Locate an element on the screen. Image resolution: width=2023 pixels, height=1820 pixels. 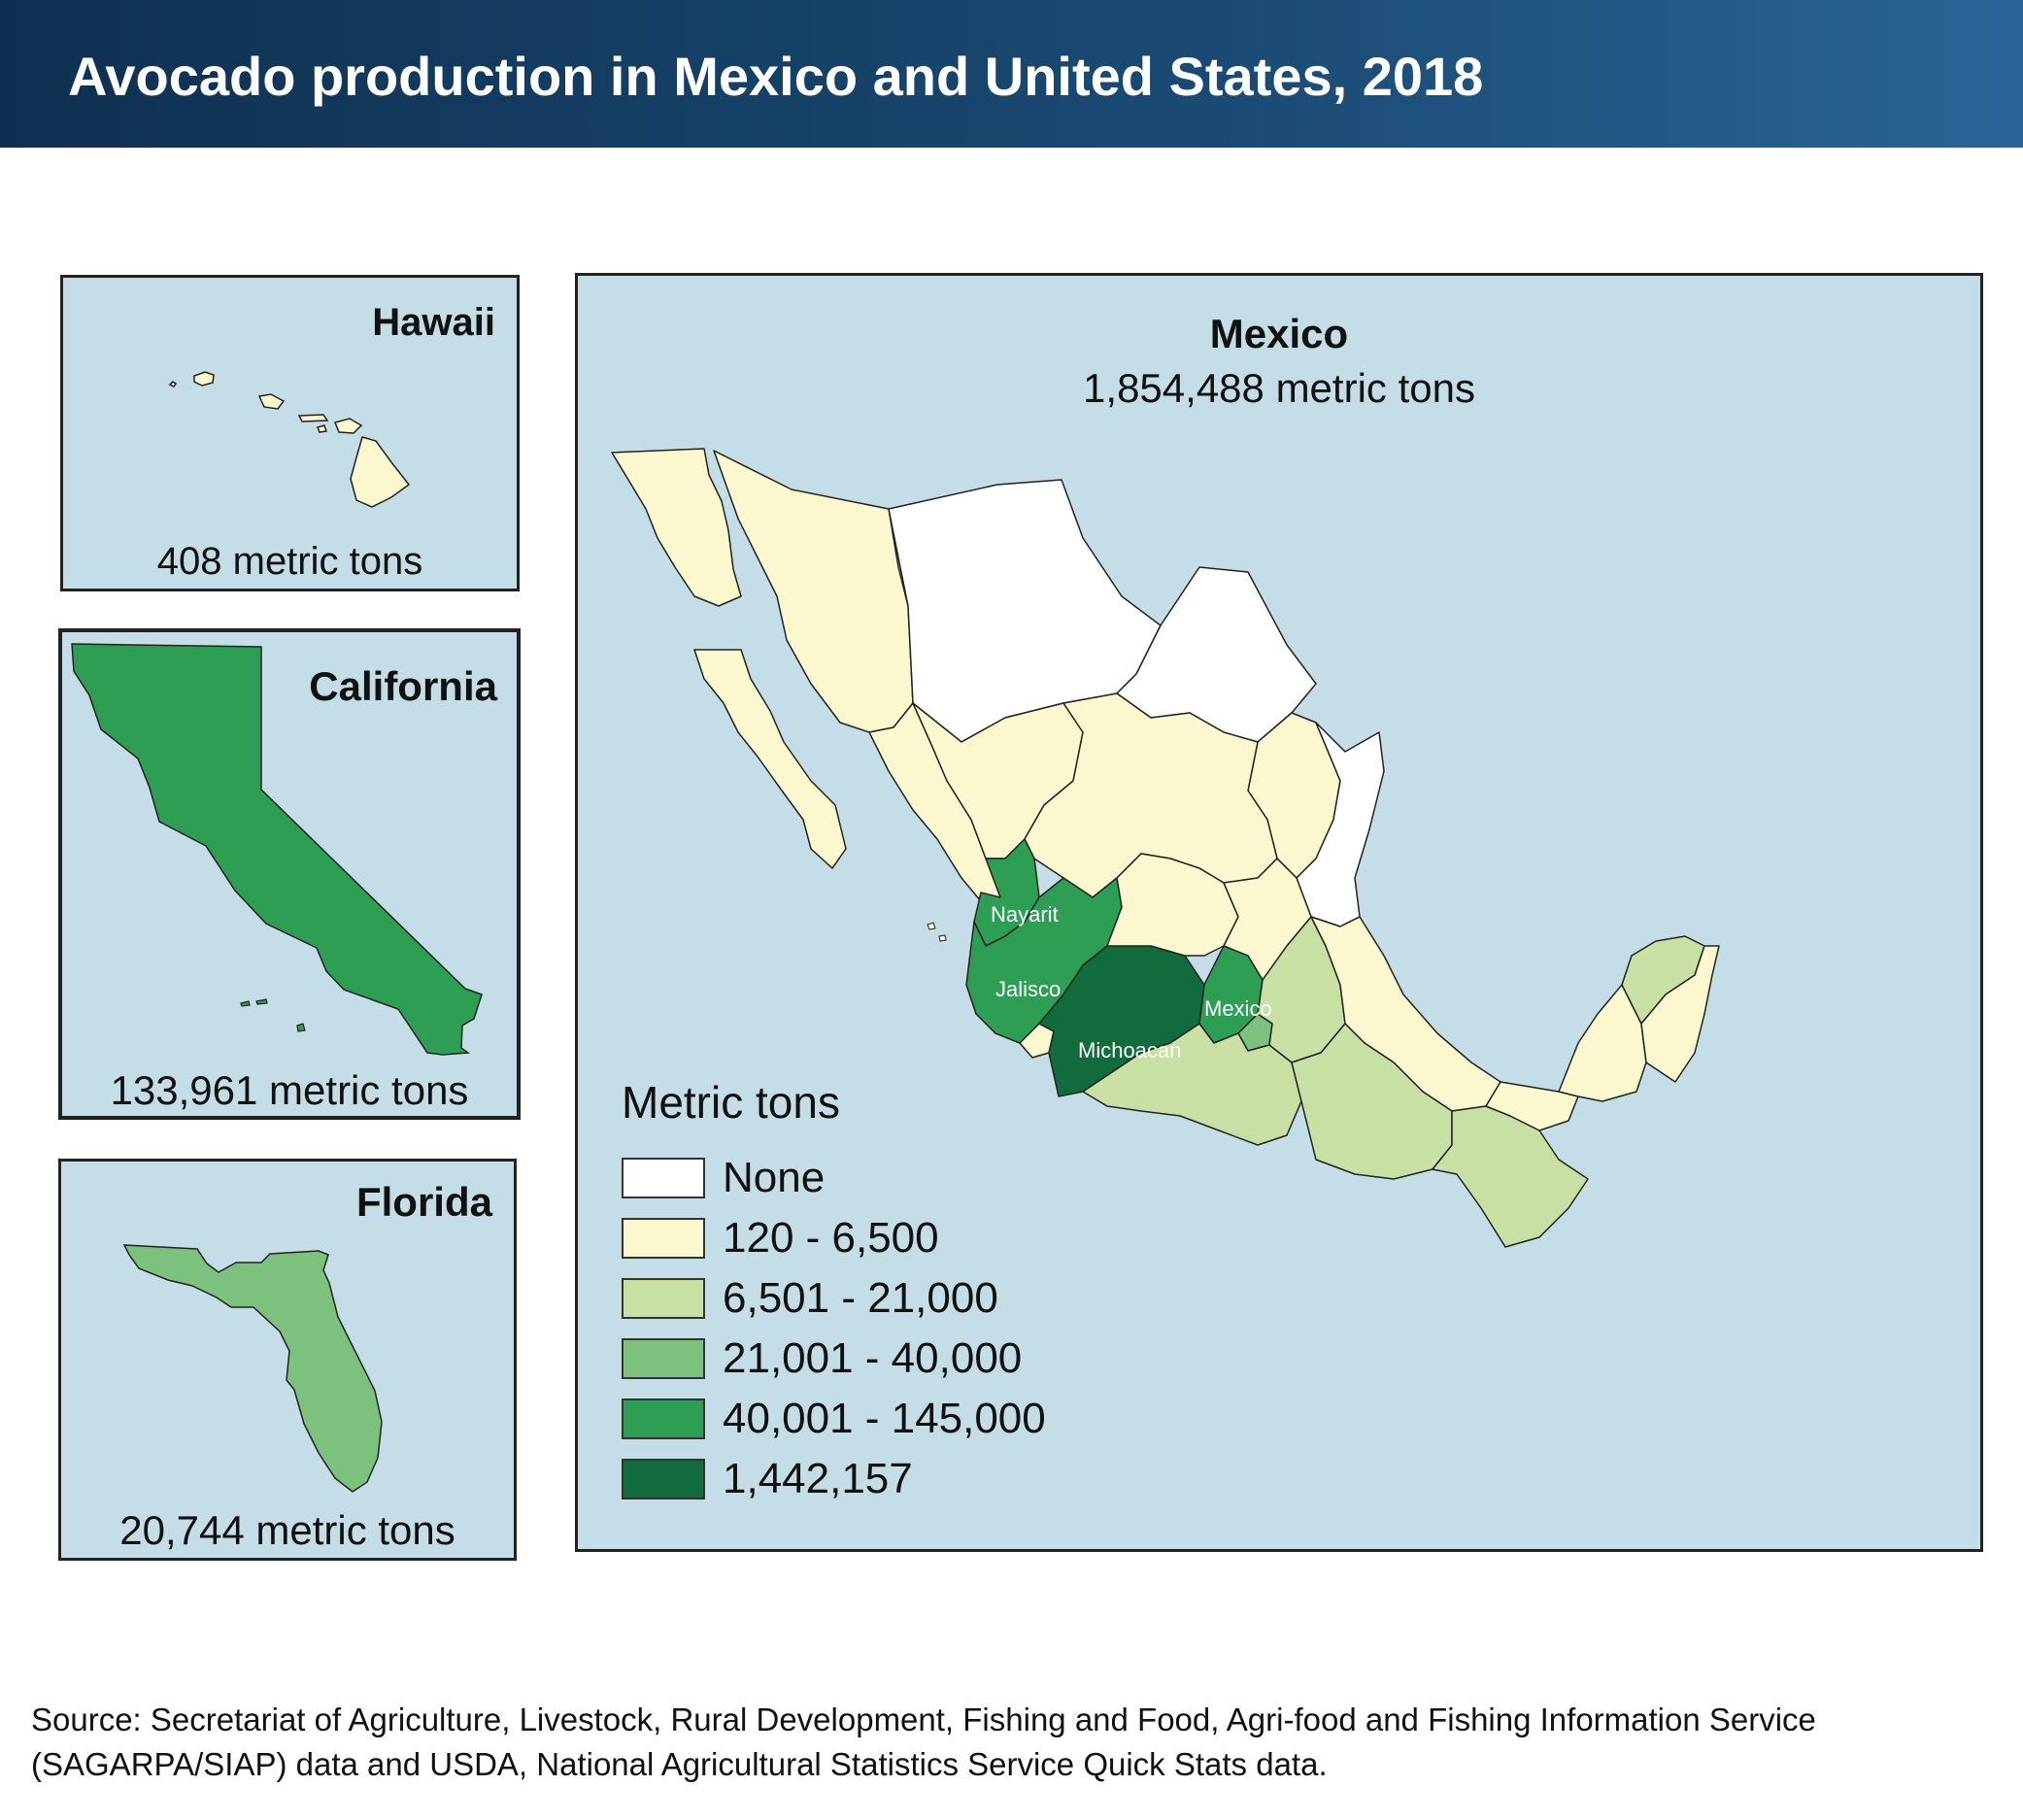
california-panel: California 133,961 metric tons is located at coordinates (289, 874).